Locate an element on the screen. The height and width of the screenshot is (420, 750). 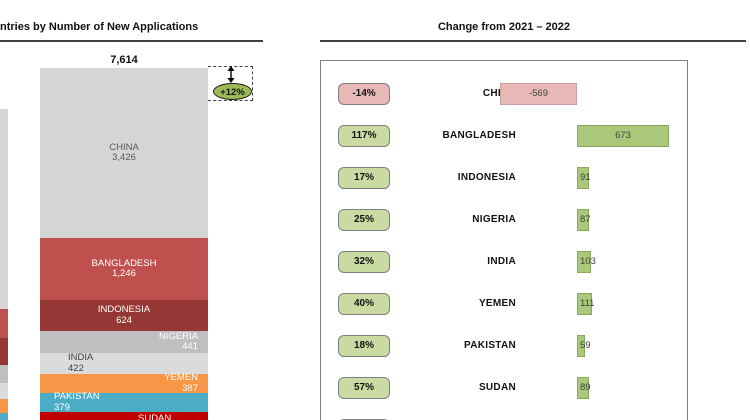
change-value: 103 is located at coordinates (588, 261).